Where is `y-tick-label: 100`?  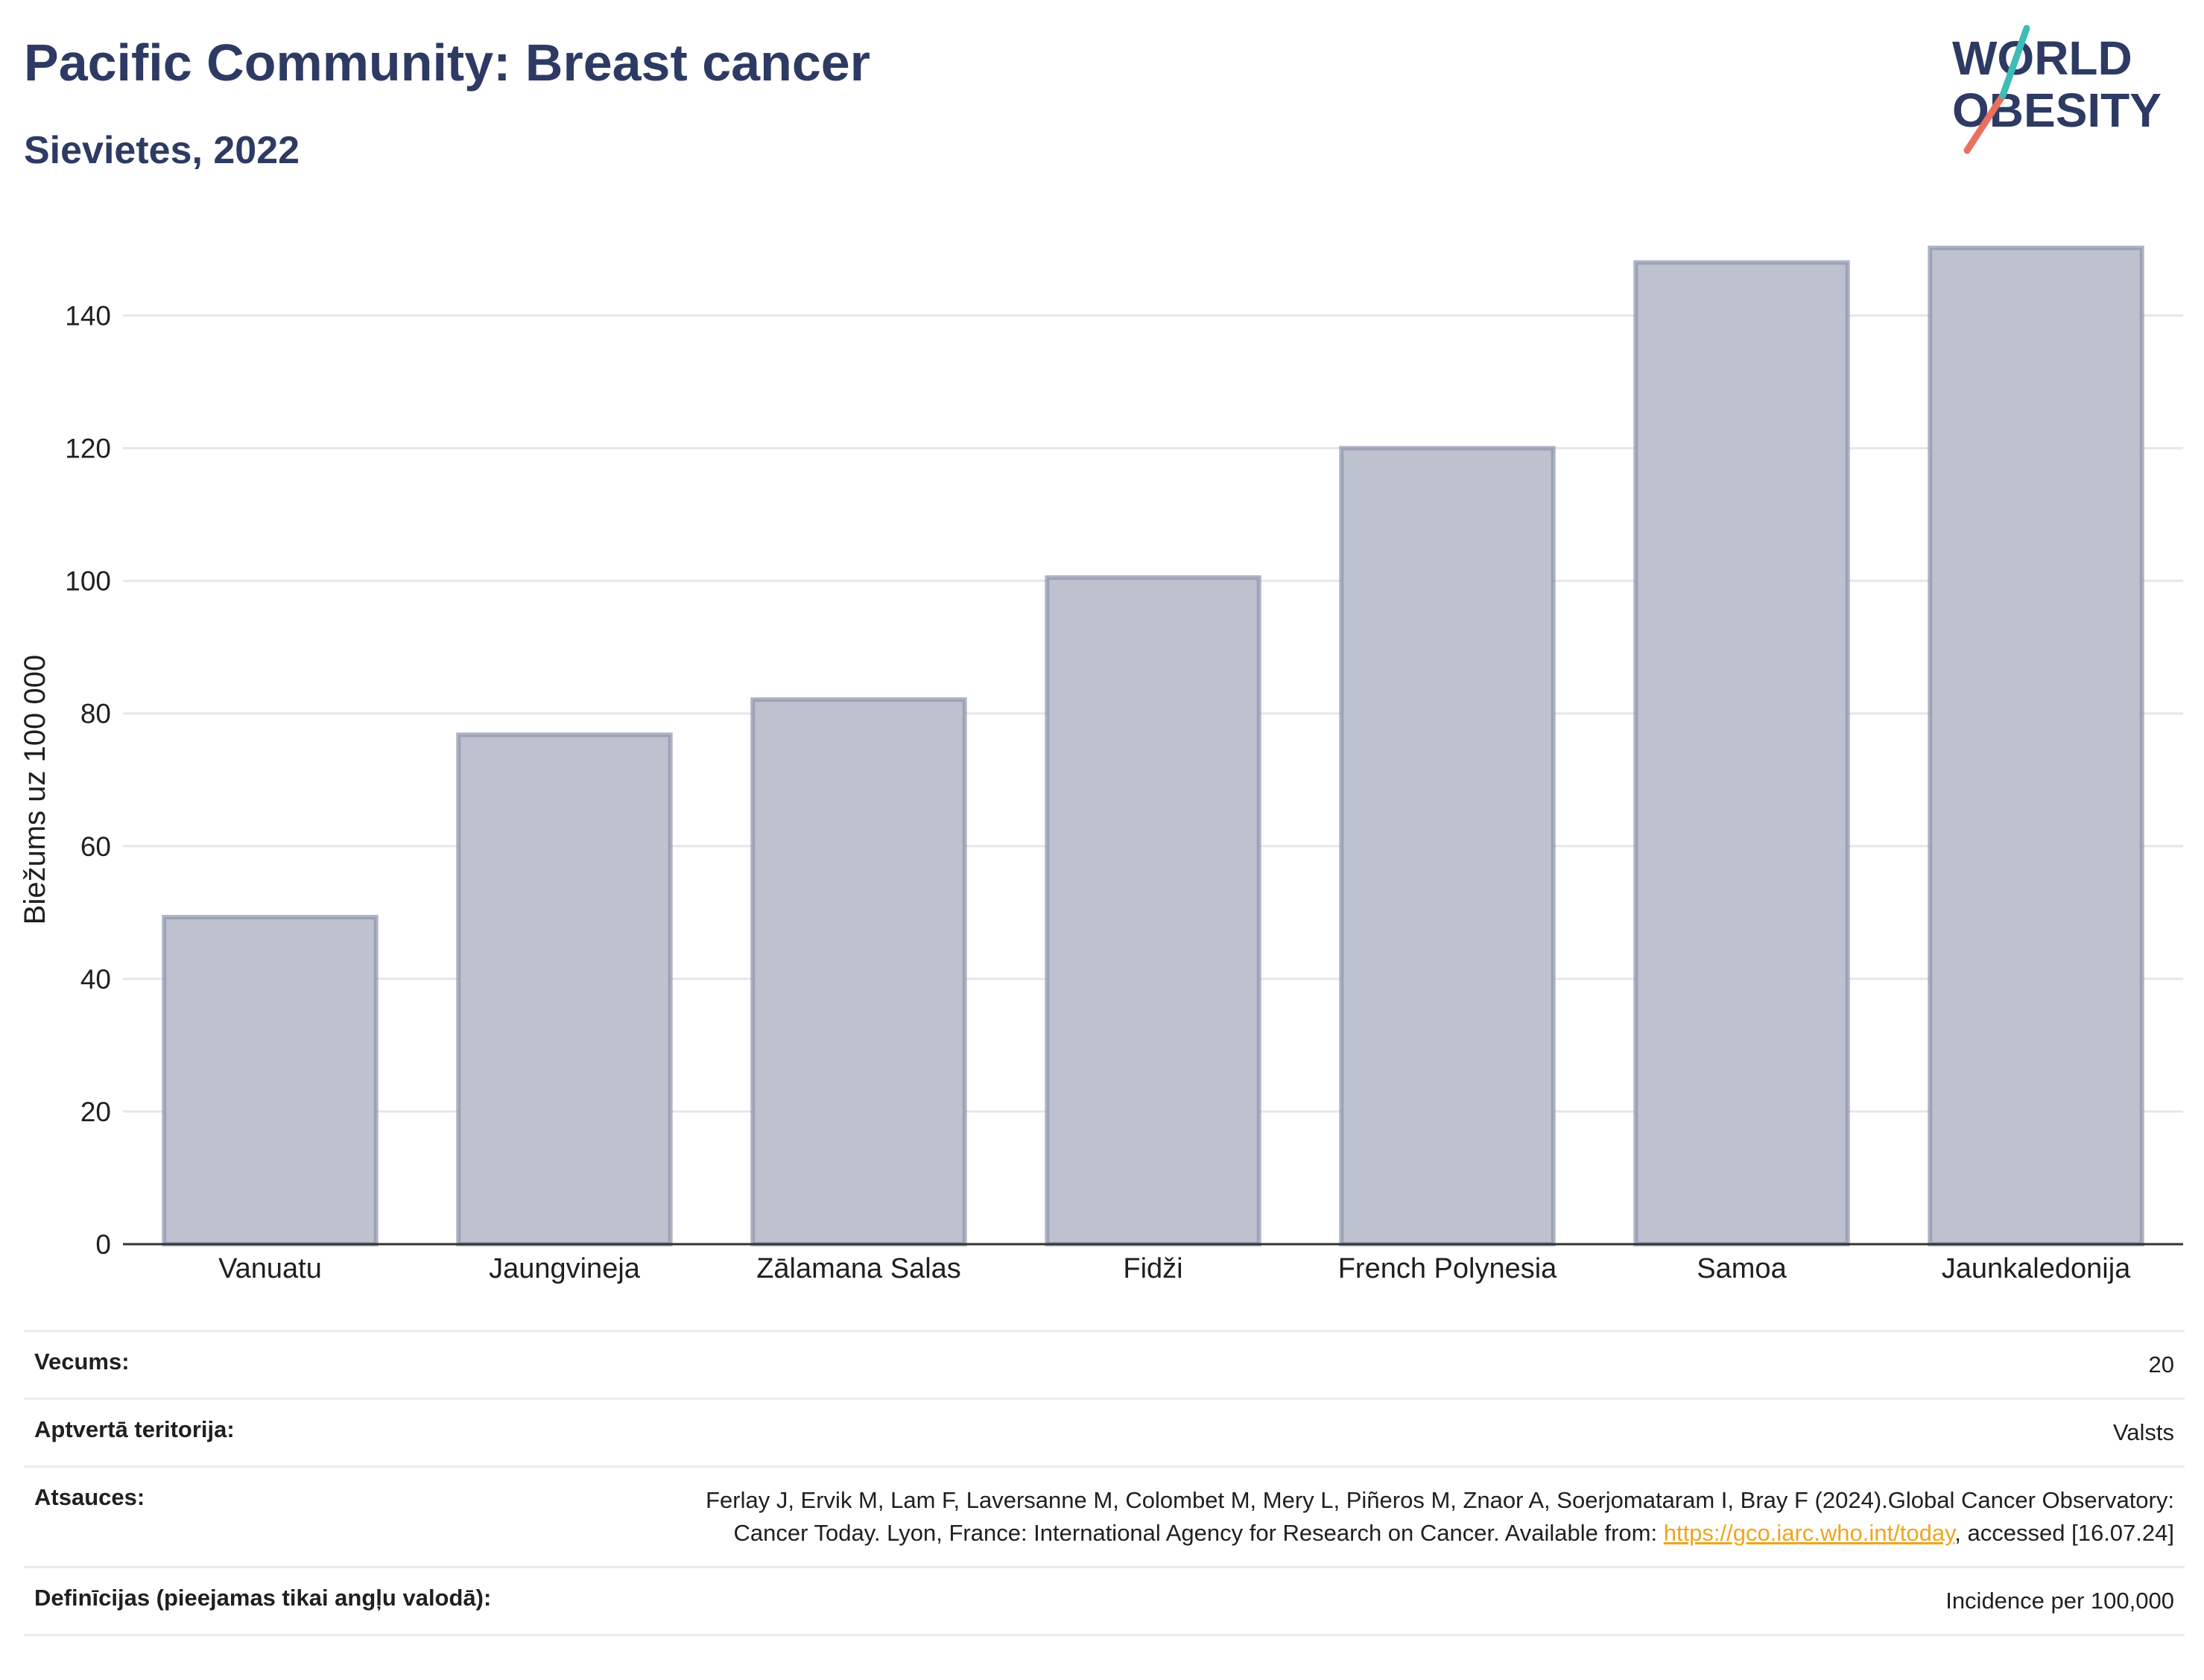
y-tick-label: 100 is located at coordinates (88, 581).